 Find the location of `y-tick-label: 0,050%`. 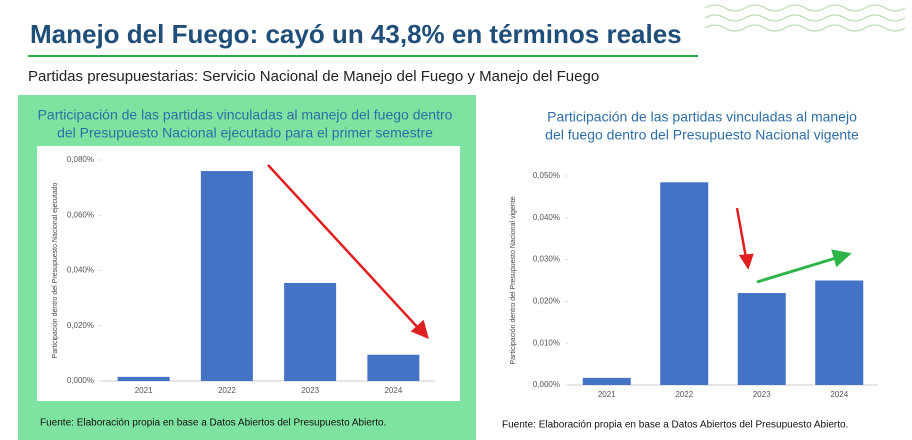

y-tick-label: 0,050% is located at coordinates (546, 175).